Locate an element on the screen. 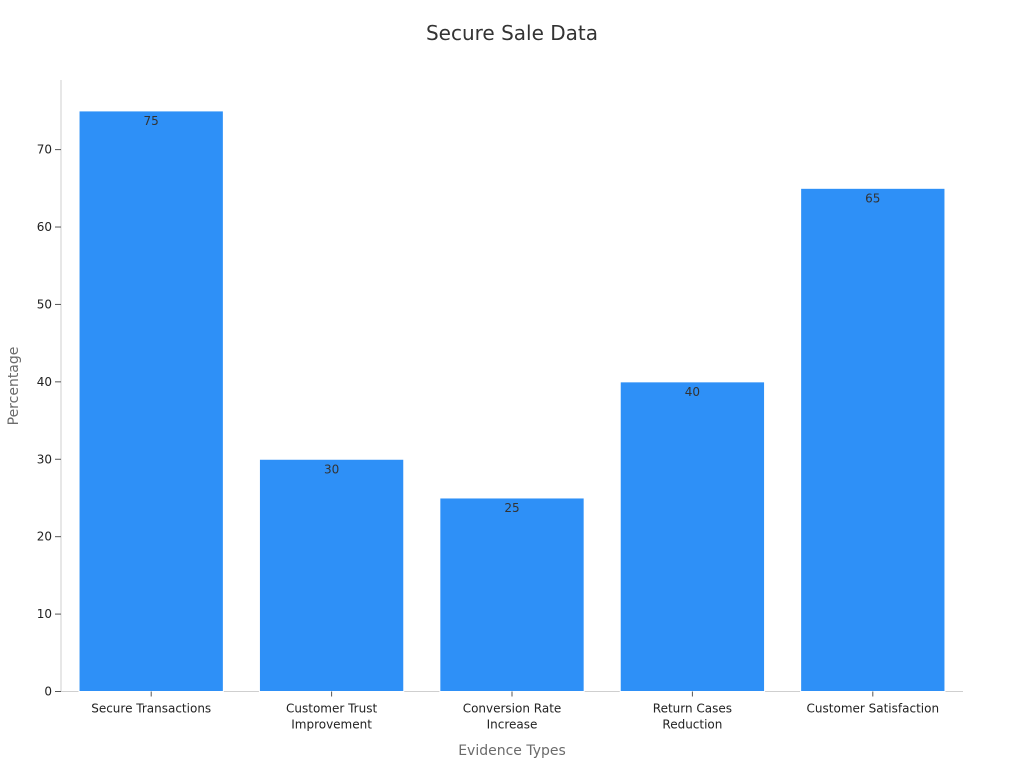  x-tick-label: Return Cases Reduction is located at coordinates (692, 717).